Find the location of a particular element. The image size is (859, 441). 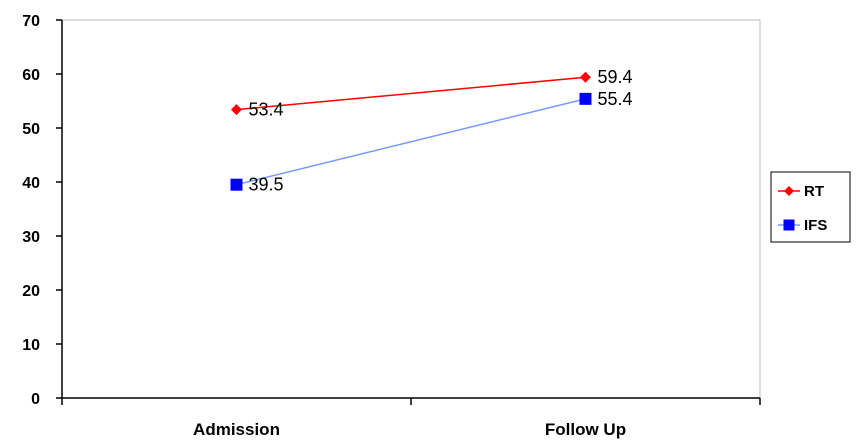

y-axis: 0 10 20 30 40 50 60 70 is located at coordinates (42, 210).